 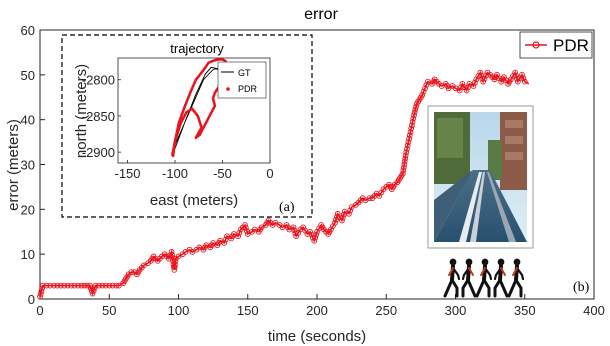 I want to click on legend-marker, so click(x=536, y=45).